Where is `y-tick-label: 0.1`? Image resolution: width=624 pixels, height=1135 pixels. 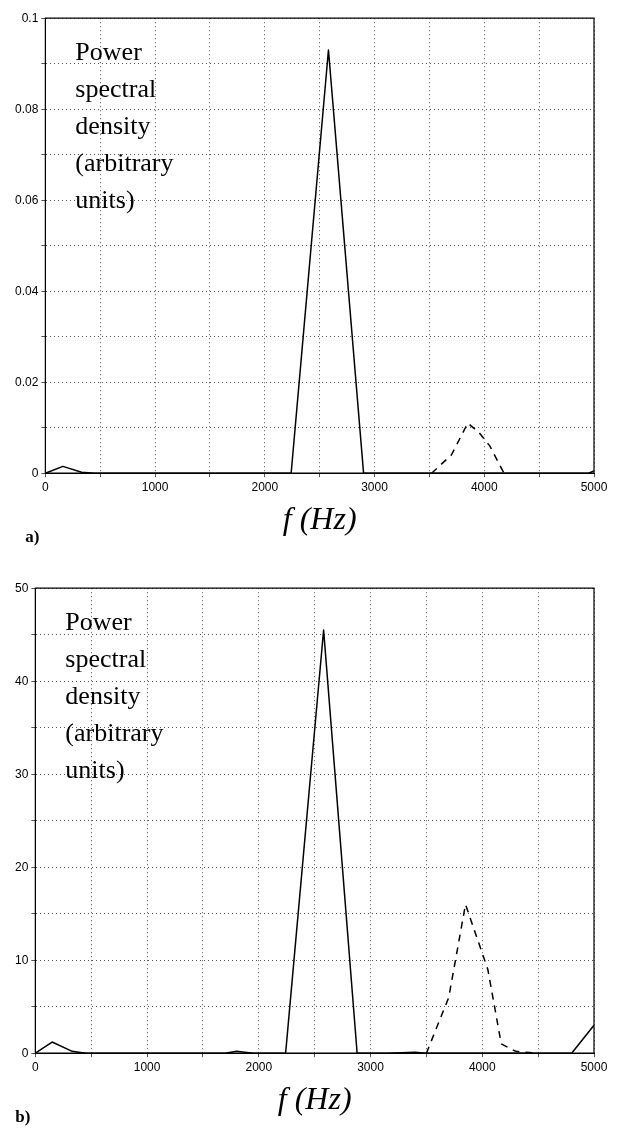 y-tick-label: 0.1 is located at coordinates (30, 17).